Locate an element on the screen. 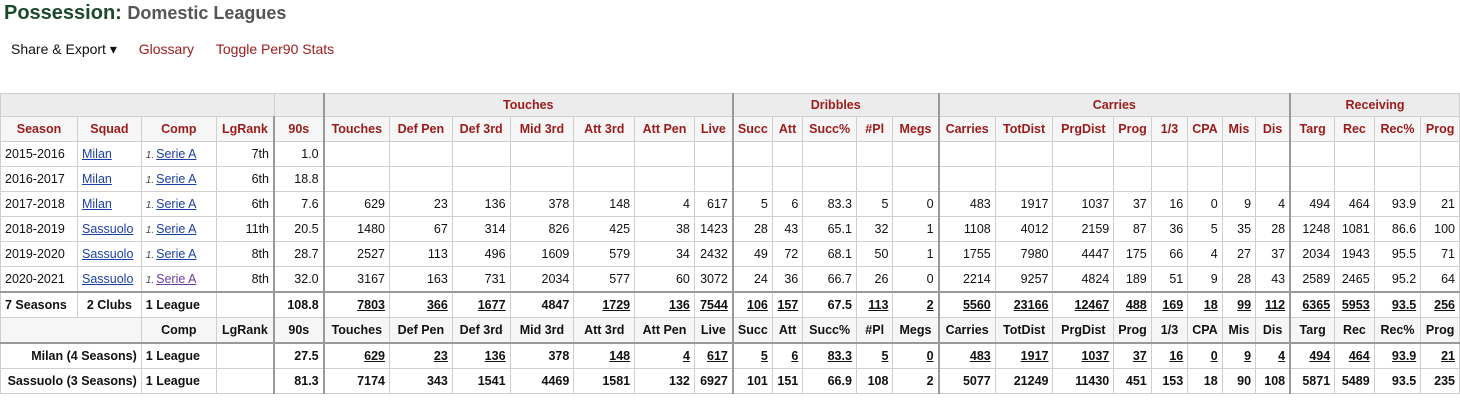 This screenshot has width=1460, height=401. totals-stat-cell: 256 is located at coordinates (1440, 304).